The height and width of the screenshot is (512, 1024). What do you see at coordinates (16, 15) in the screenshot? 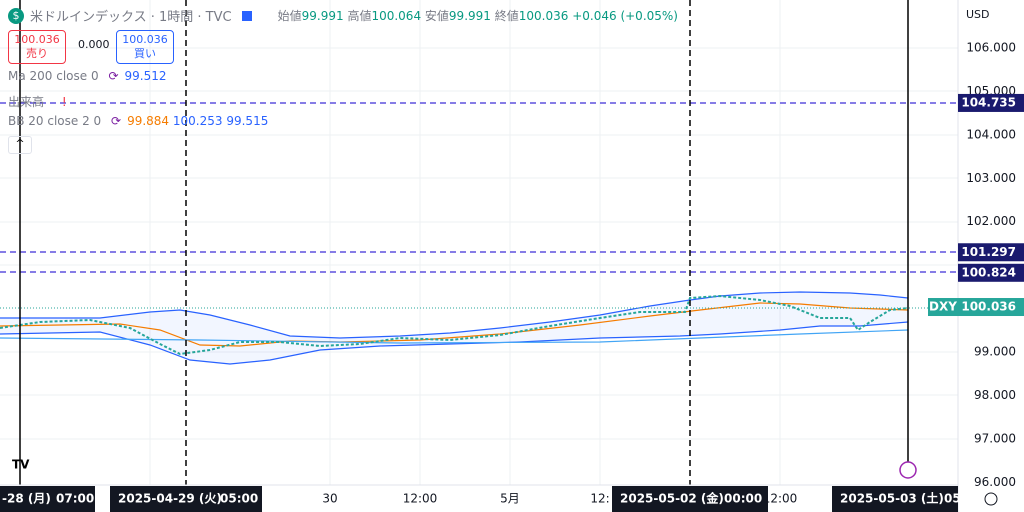
I see `symbol-logo: $` at bounding box center [16, 15].